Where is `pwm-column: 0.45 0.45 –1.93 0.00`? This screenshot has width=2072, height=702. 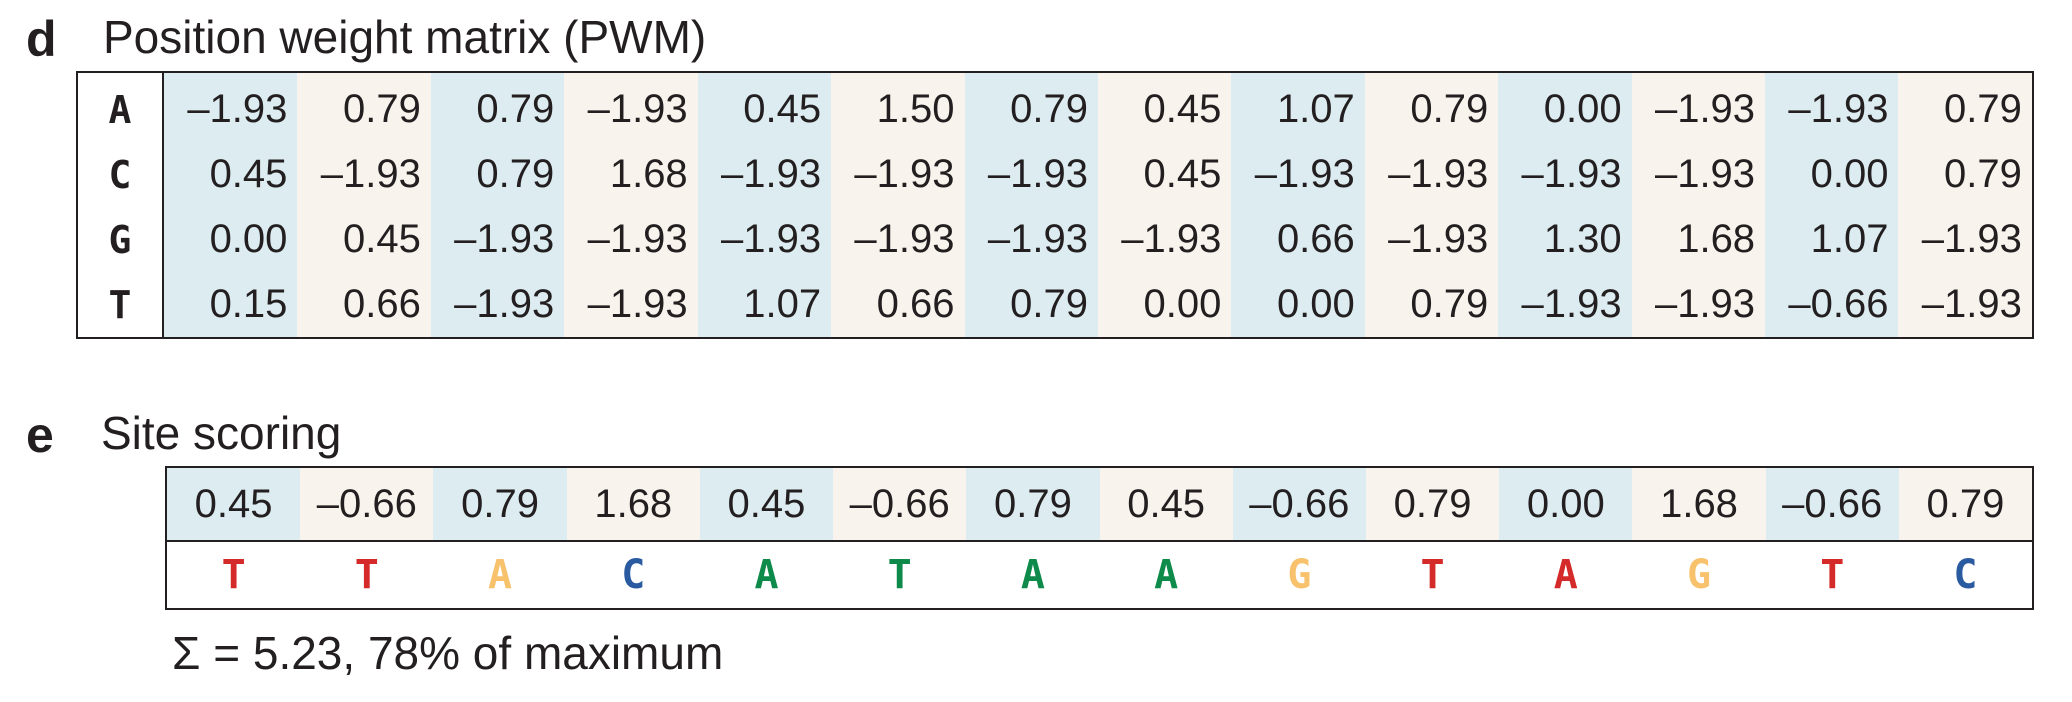
pwm-column: 0.45 0.45 –1.93 0.00 is located at coordinates (1164, 205).